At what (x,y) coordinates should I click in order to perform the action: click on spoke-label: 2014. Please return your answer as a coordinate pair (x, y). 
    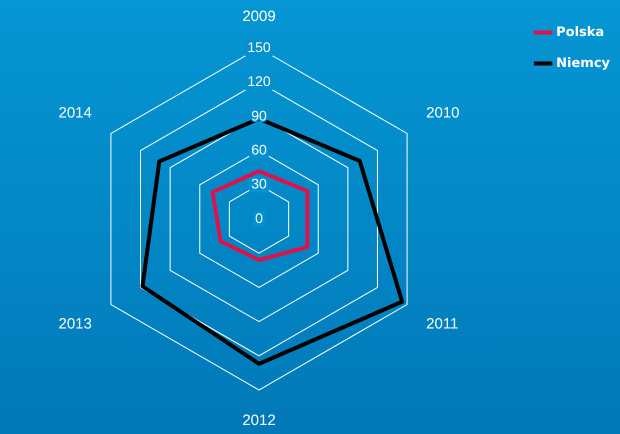
    Looking at the image, I should click on (75, 113).